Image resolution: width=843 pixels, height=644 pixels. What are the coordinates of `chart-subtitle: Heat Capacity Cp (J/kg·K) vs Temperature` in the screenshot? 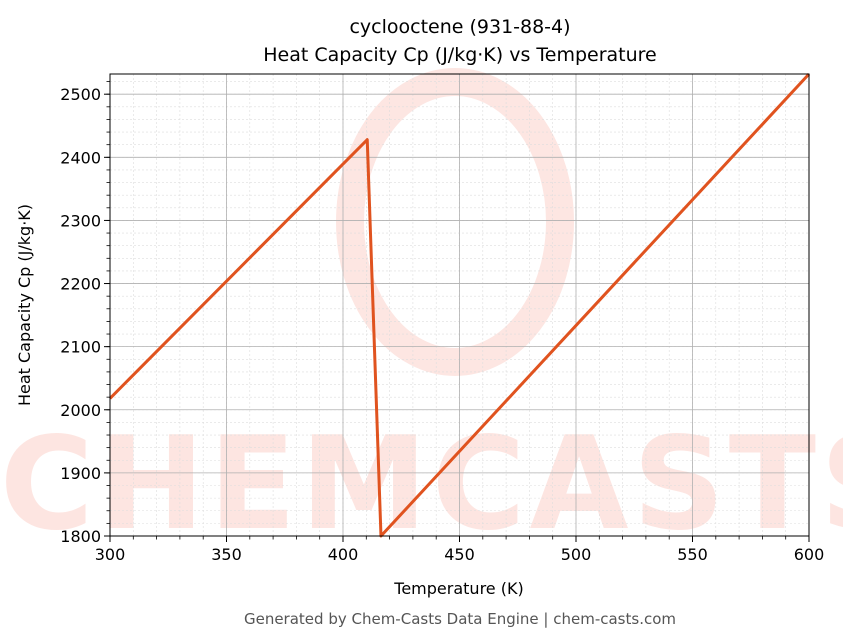 It's located at (460, 55).